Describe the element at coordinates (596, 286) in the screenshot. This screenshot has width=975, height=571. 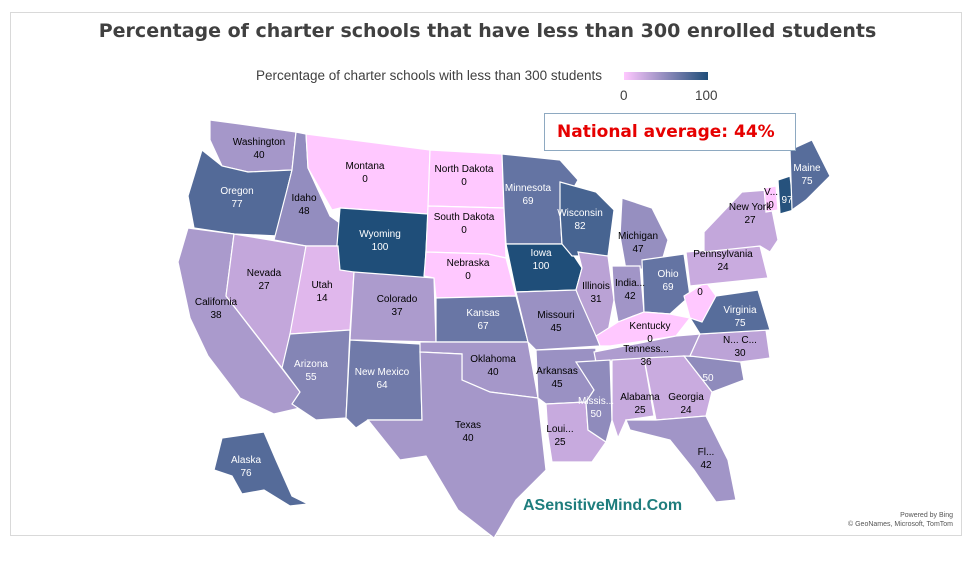
I see `state-name-il: Illinois` at that location.